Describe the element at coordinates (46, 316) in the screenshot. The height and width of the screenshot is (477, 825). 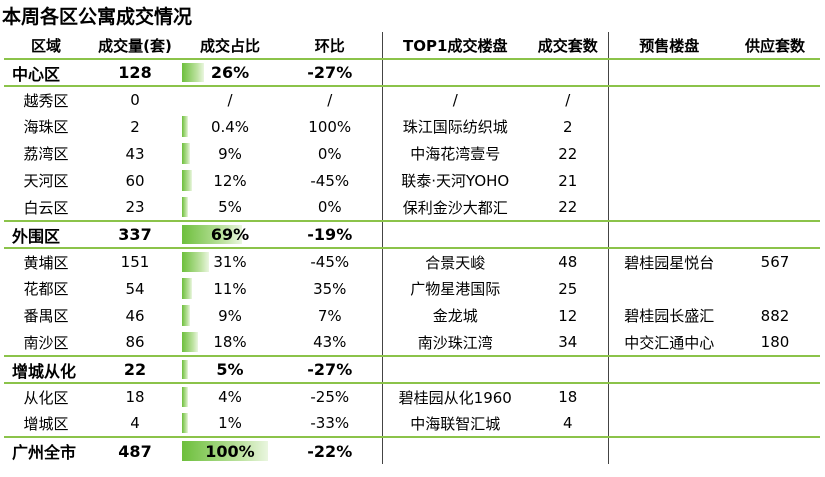
I see `cell-region: 番禺区` at that location.